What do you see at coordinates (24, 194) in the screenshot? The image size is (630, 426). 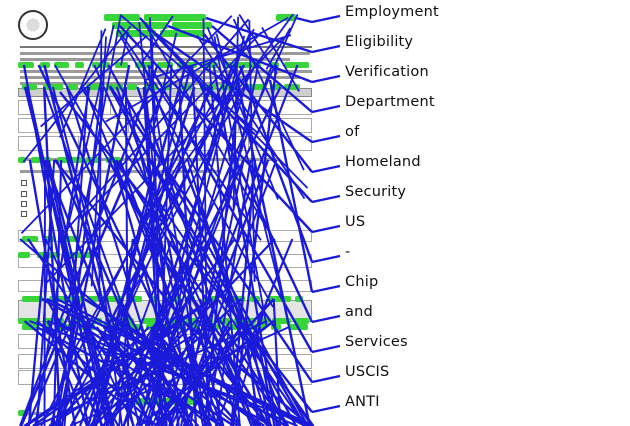 I see `noncitizen-national-checkbox` at bounding box center [24, 194].